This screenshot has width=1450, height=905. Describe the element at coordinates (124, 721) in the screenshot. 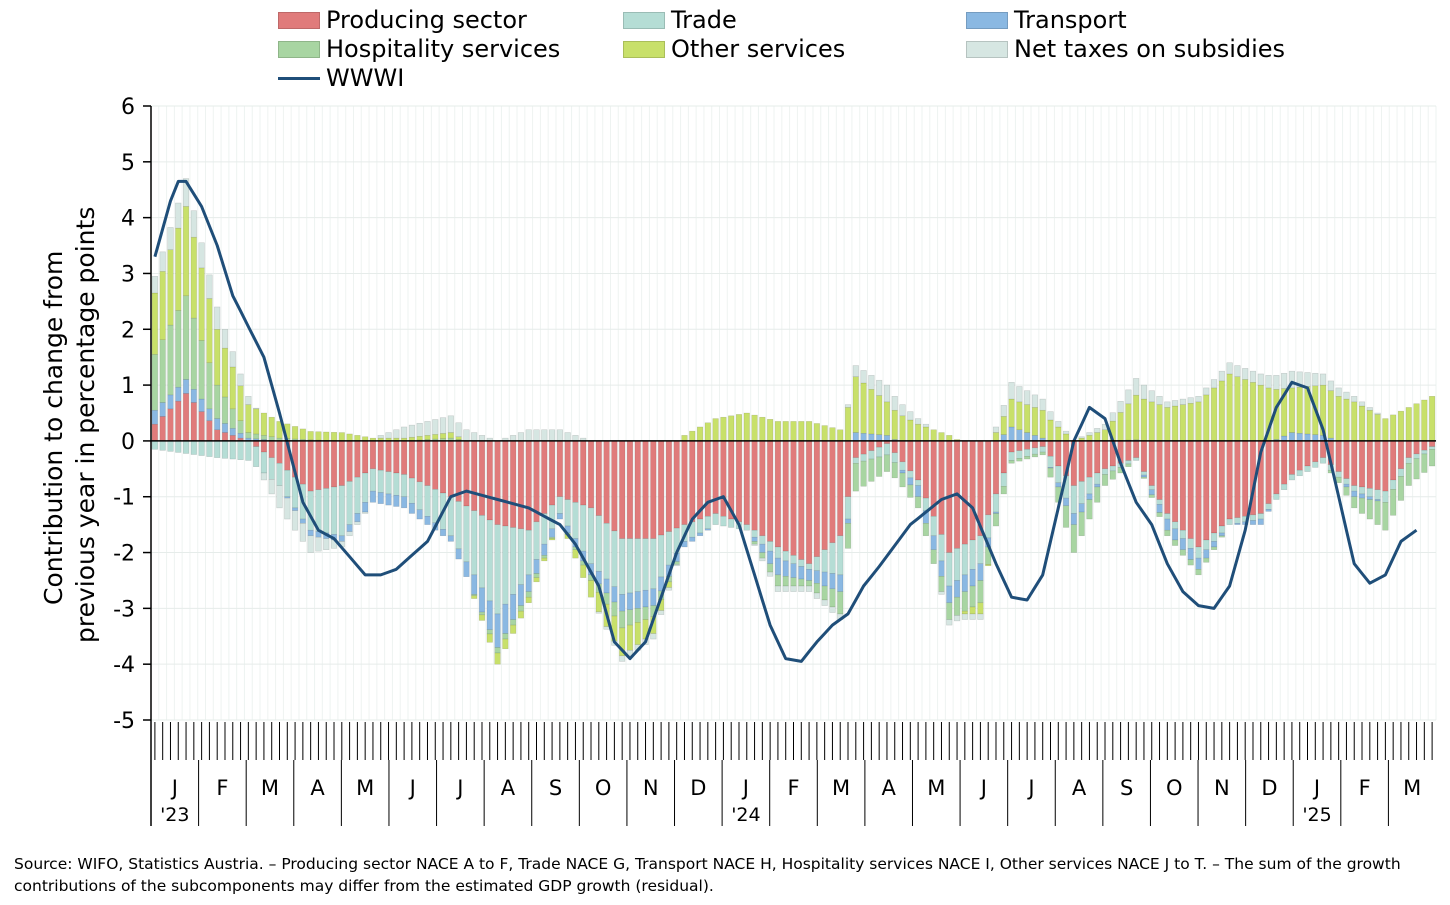

I see `y-tick-label: -5` at that location.